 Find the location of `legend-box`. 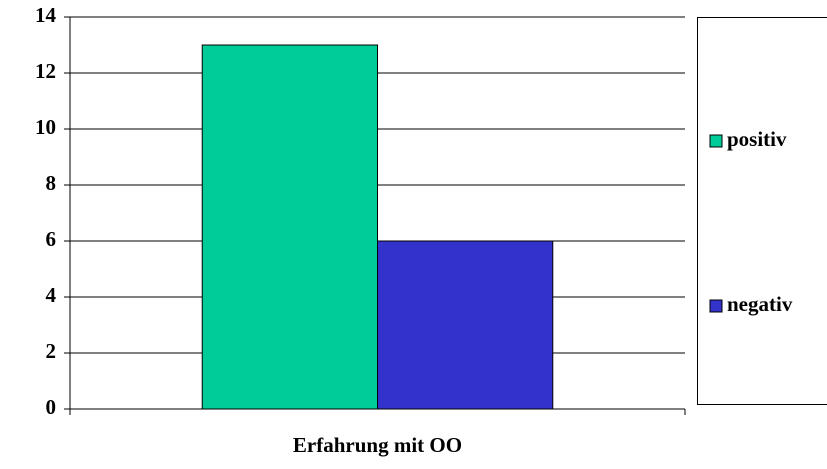

legend-box is located at coordinates (762, 211).